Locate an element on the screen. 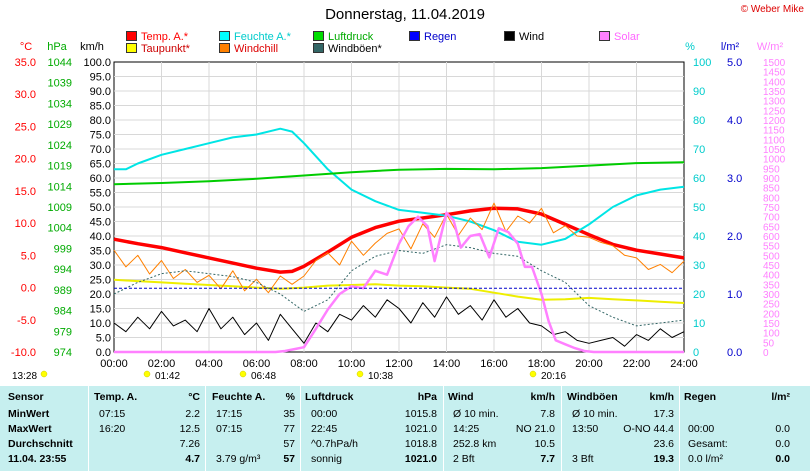 Image resolution: width=810 pixels, height=471 pixels. y-tick-label: 1044 is located at coordinates (60, 63).